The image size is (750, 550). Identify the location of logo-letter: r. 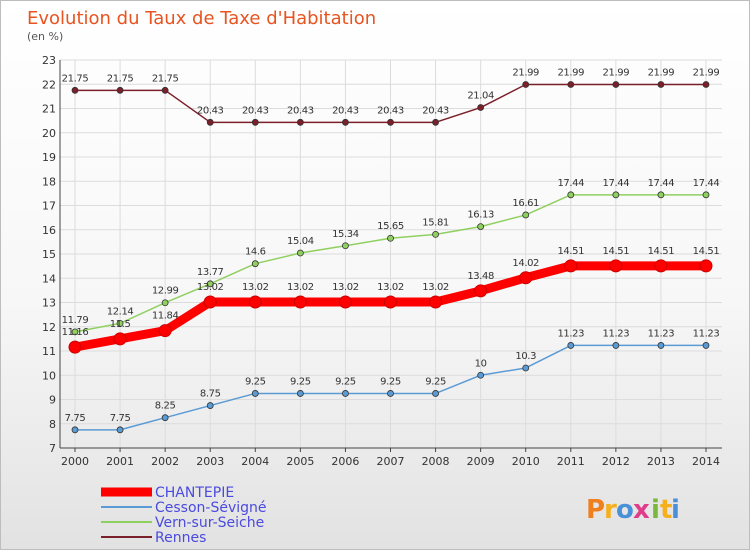
(610, 510).